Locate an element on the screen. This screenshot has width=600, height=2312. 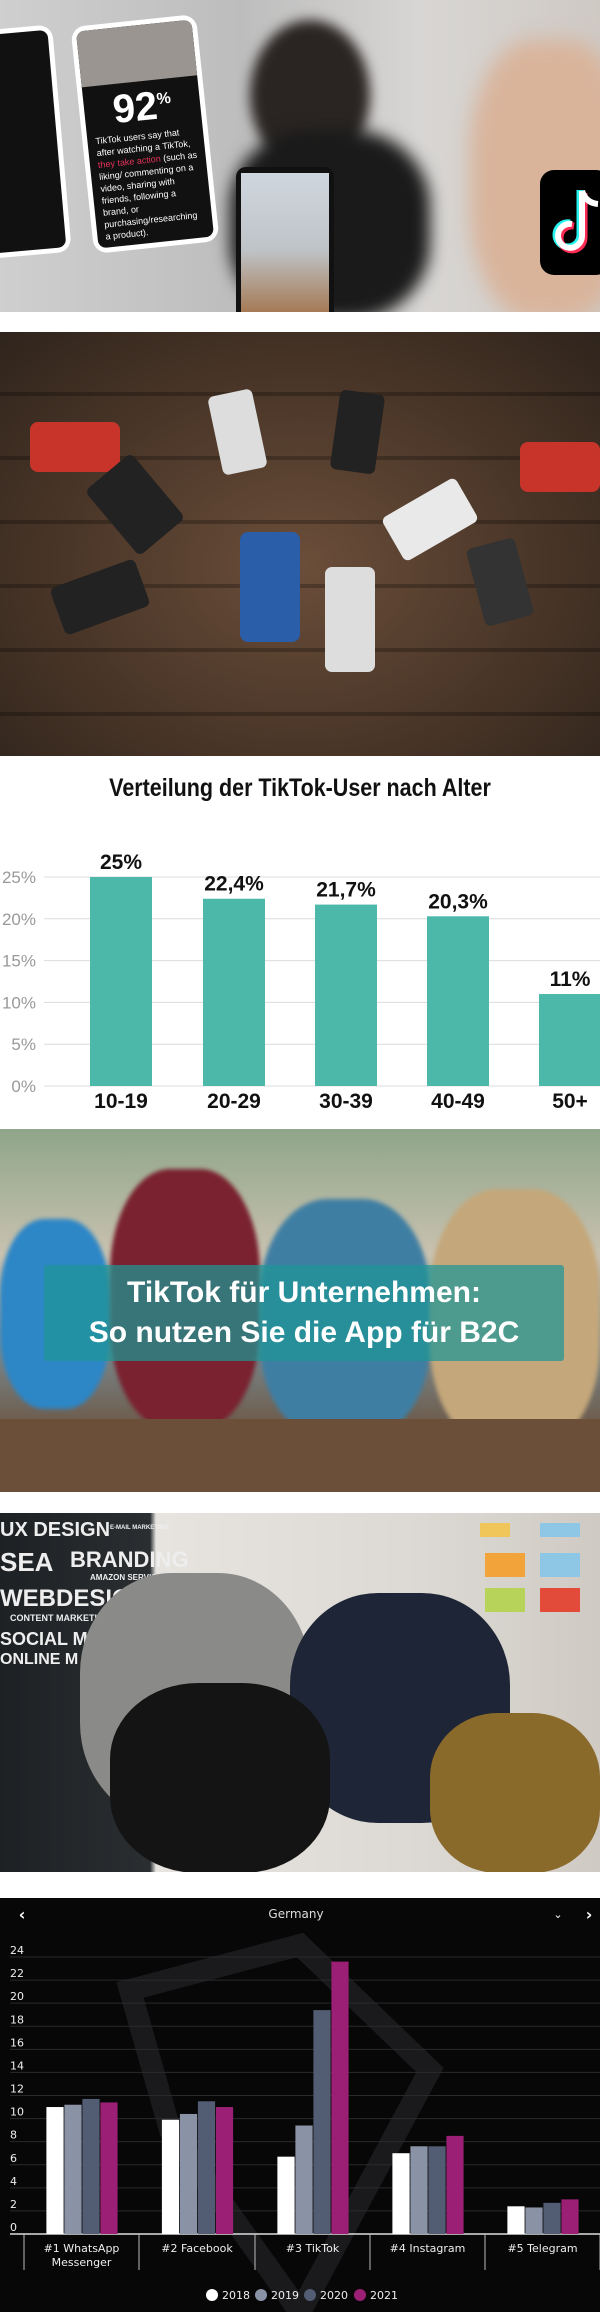
legend-label: 2018 is located at coordinates (236, 2295).